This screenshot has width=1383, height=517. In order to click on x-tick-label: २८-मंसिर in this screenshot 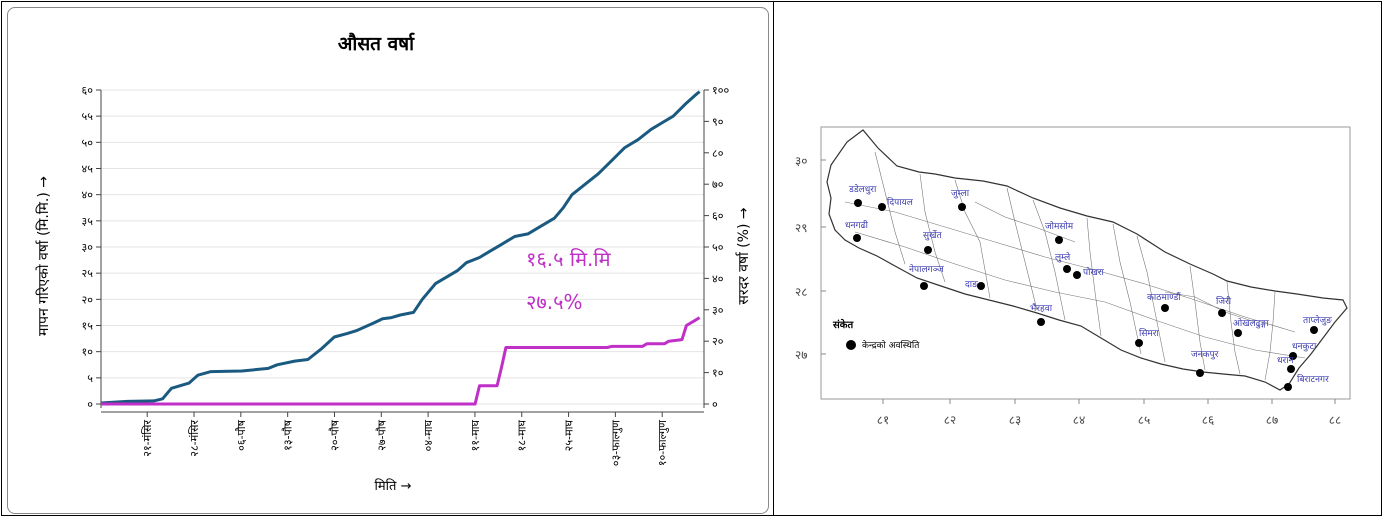, I will do `click(194, 438)`.